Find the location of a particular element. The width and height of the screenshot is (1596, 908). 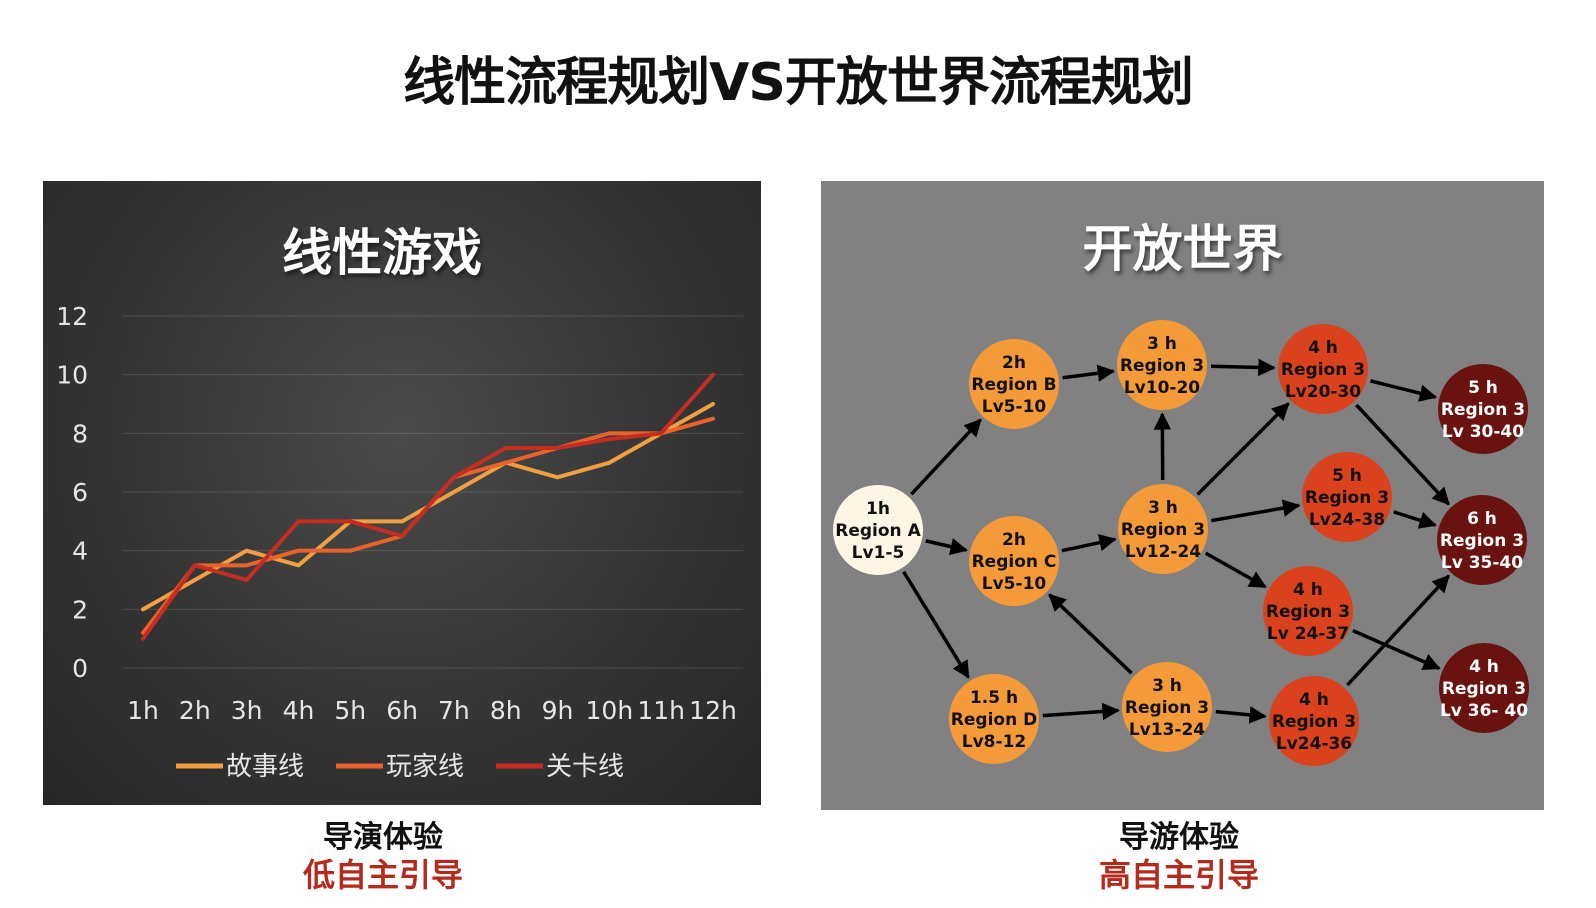

legend-label: 关卡线 is located at coordinates (585, 767).